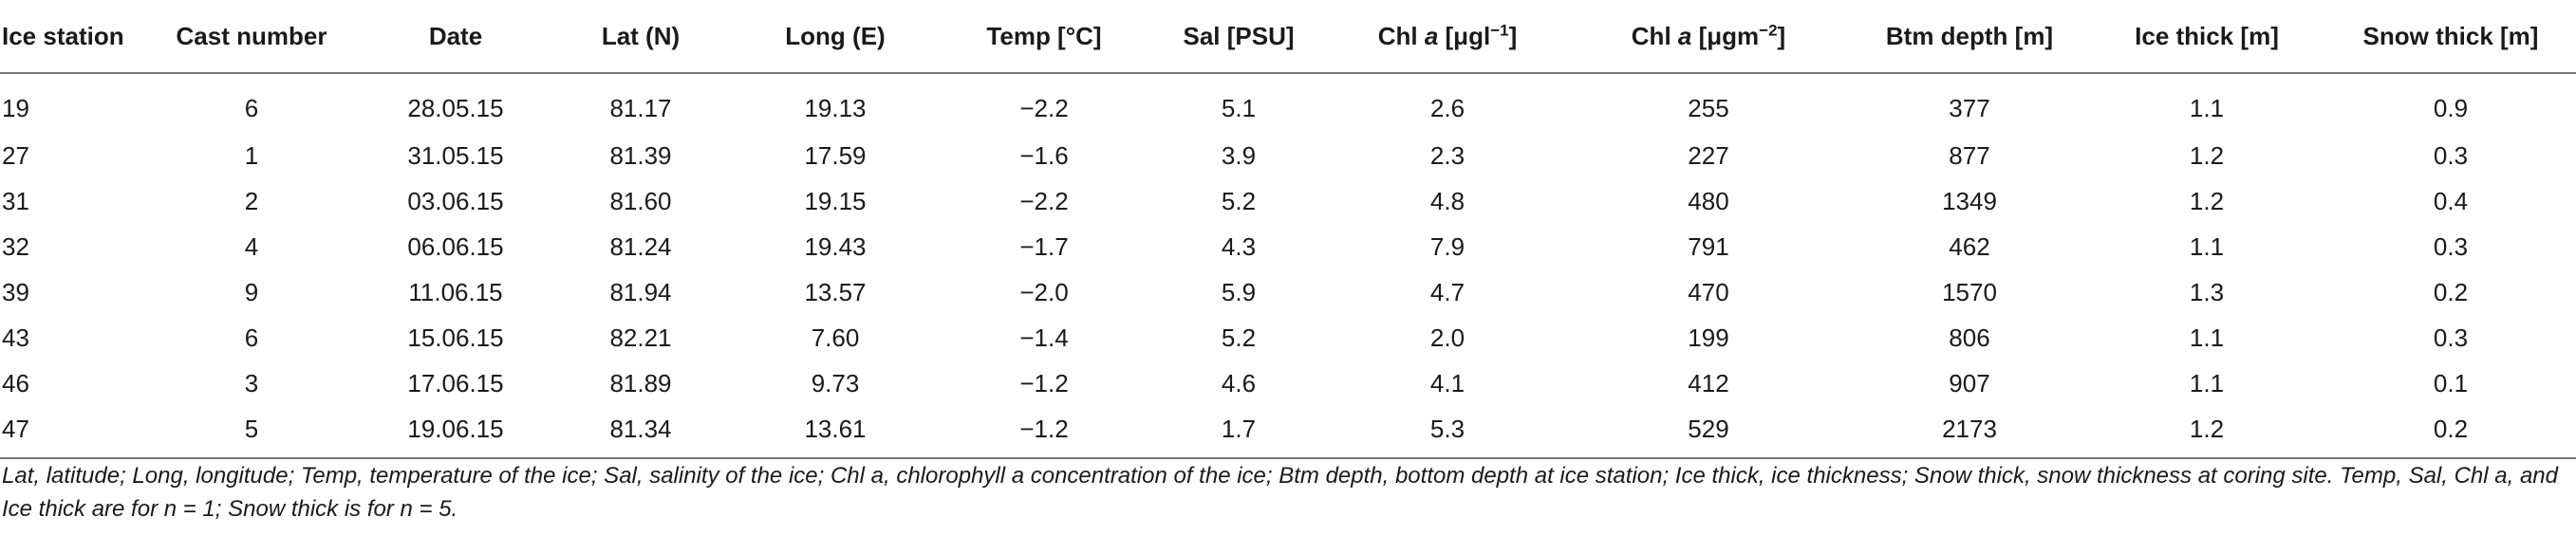 The width and height of the screenshot is (2576, 536). What do you see at coordinates (15, 246) in the screenshot?
I see `cell-ice-station: 32` at bounding box center [15, 246].